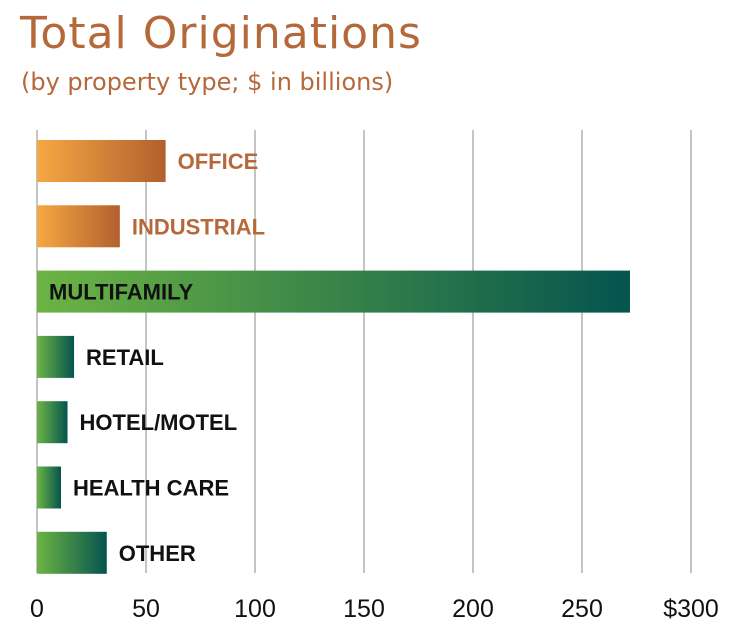 Image resolution: width=744 pixels, height=636 pixels. I want to click on x-tick-label: 150, so click(364, 609).